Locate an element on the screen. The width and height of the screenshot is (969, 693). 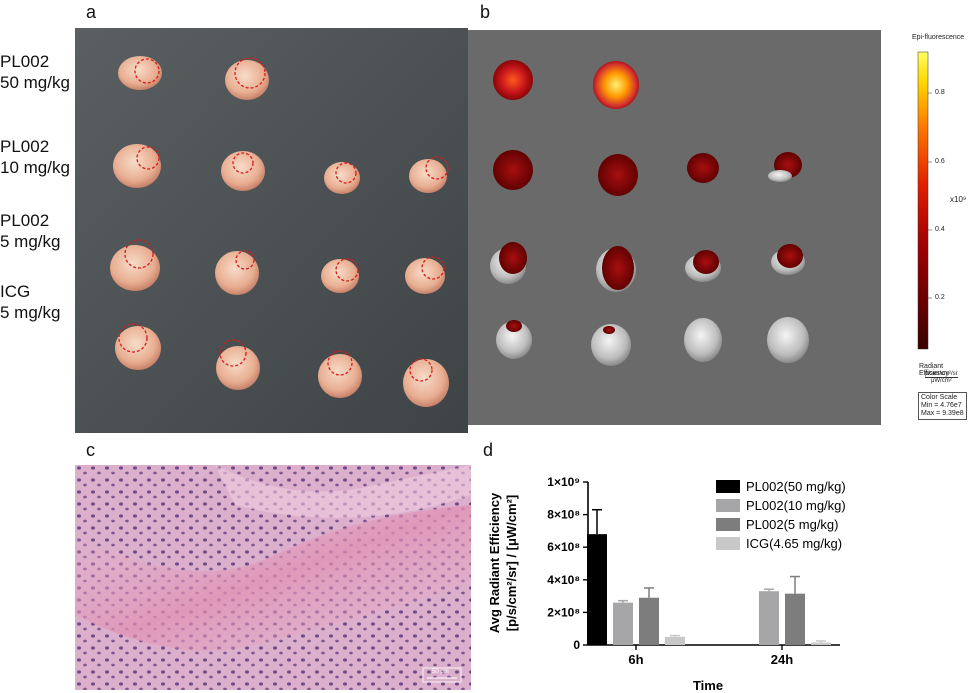
fluorescence-signals is located at coordinates (649, 213).